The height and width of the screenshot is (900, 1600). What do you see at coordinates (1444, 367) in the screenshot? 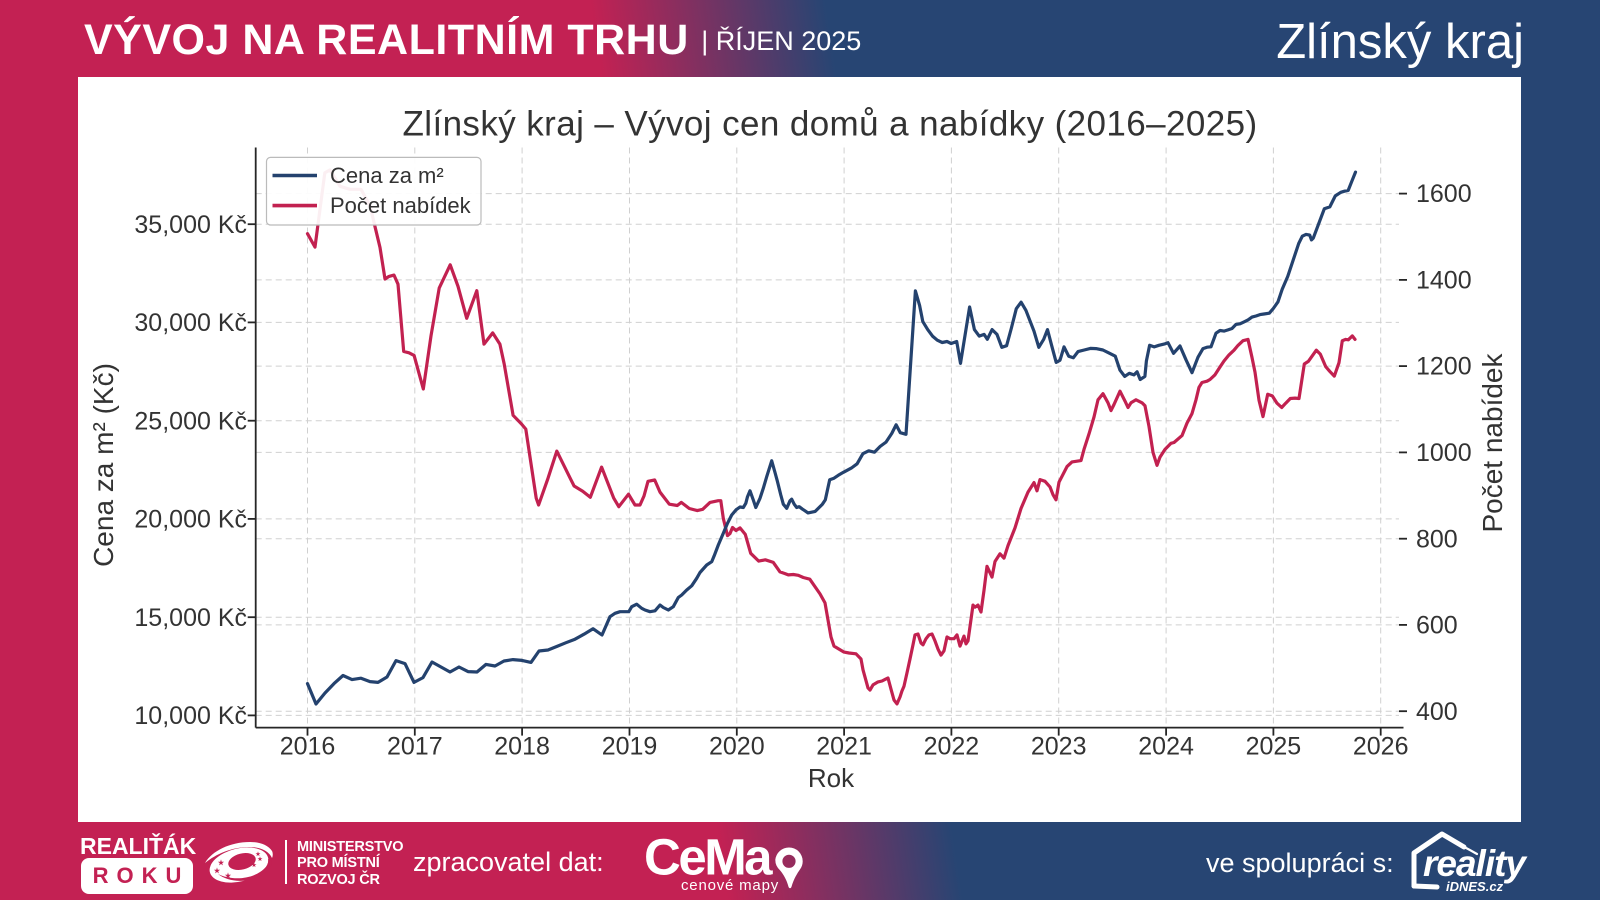
I see `svg-text: 1200` at bounding box center [1444, 367].